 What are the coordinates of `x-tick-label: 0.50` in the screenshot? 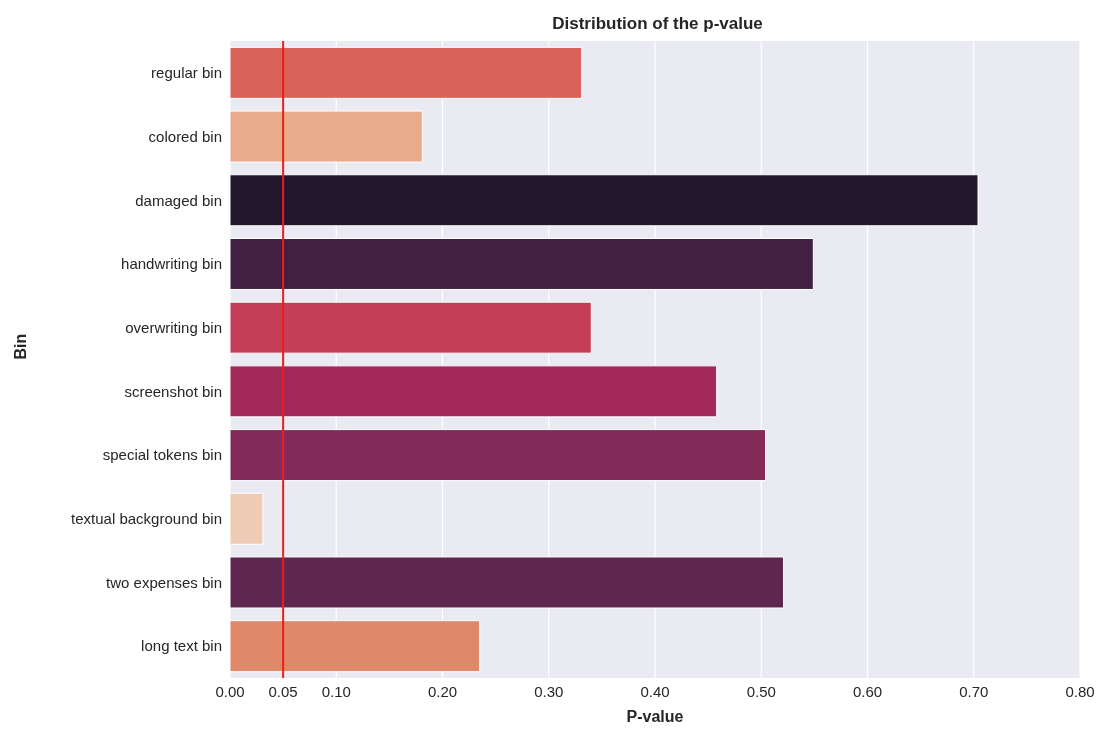 It's located at (761, 691).